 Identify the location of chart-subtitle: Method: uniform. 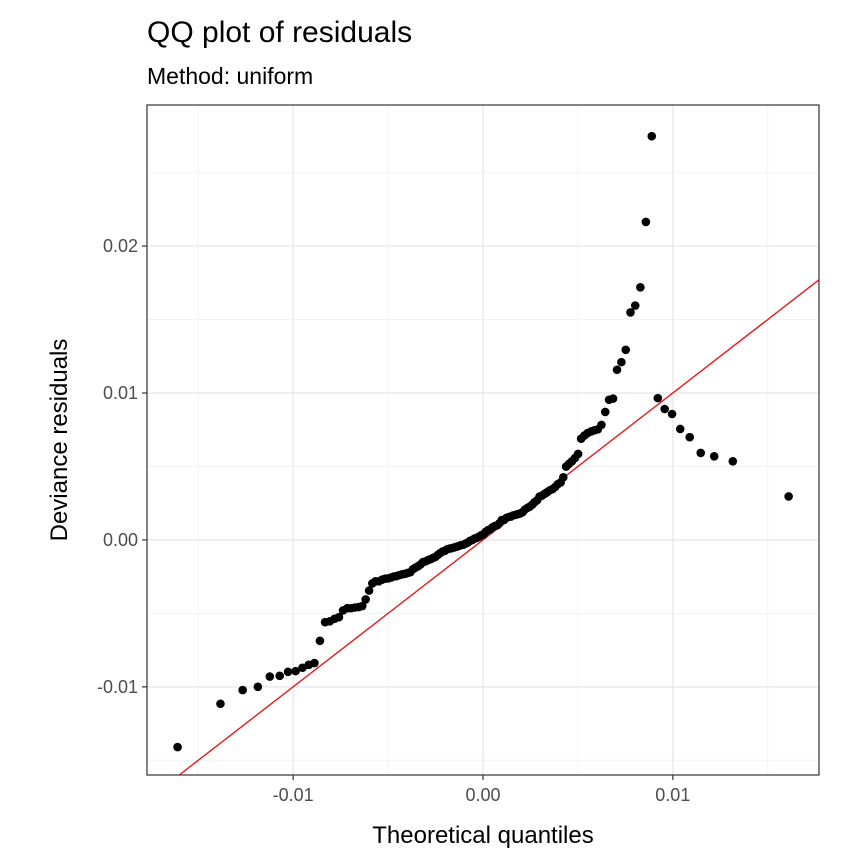
(230, 76).